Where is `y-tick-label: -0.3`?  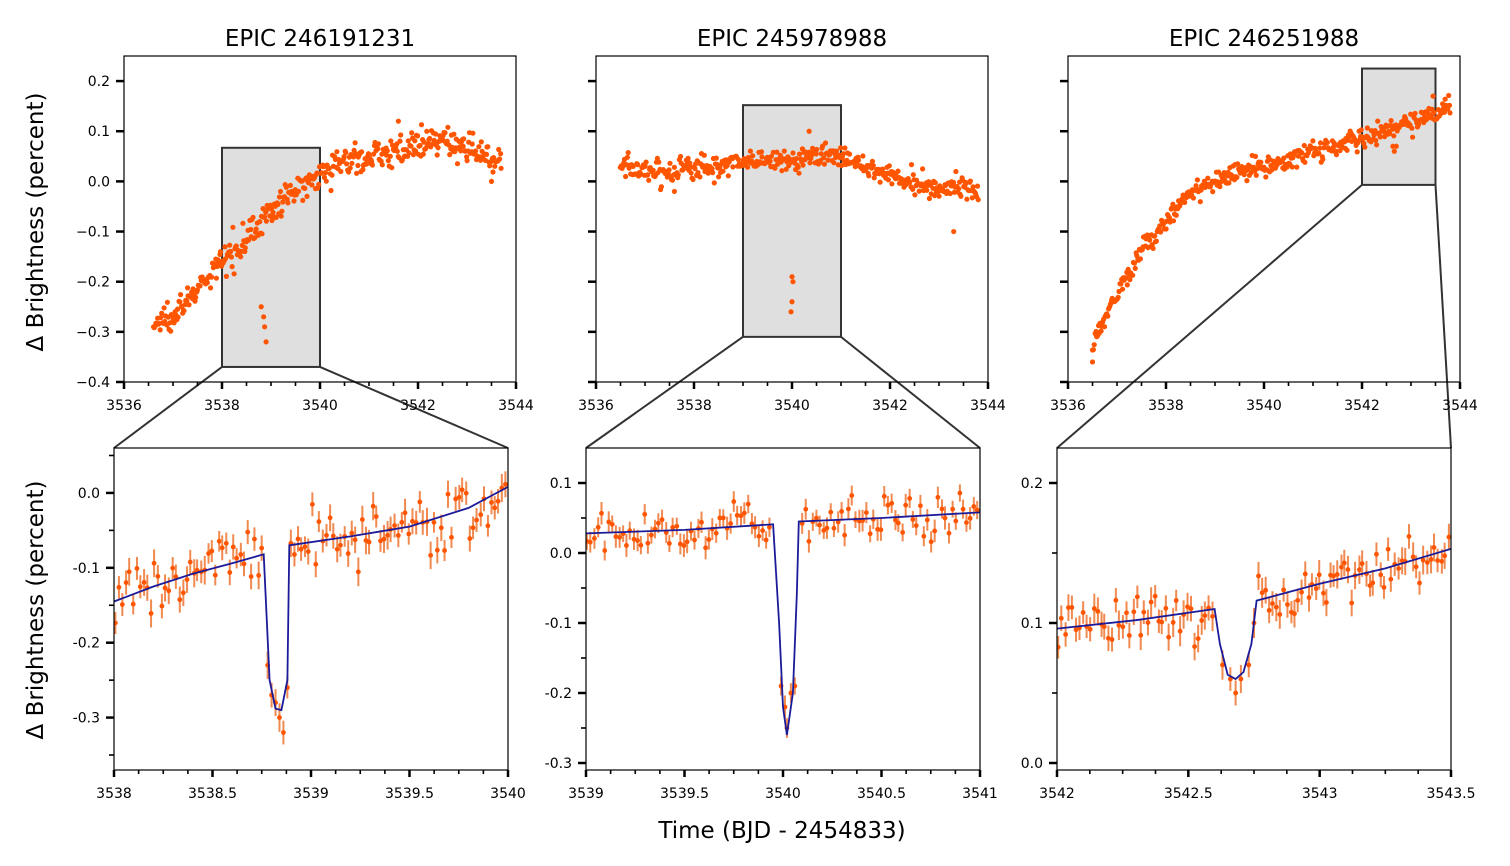
y-tick-label: -0.3 is located at coordinates (86, 719).